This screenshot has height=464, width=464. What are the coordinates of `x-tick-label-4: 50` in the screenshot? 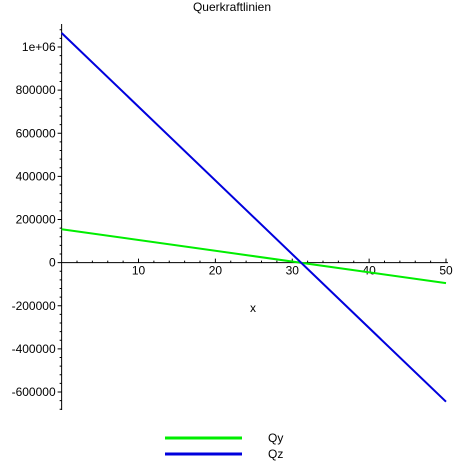 It's located at (446, 271).